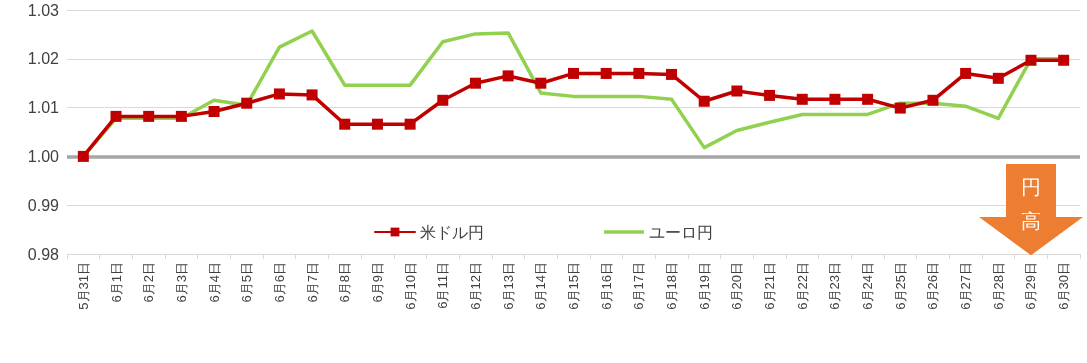 Image resolution: width=1087 pixels, height=363 pixels. Describe the element at coordinates (312, 282) in the screenshot. I see `x-tick-label: 6月7日` at that location.